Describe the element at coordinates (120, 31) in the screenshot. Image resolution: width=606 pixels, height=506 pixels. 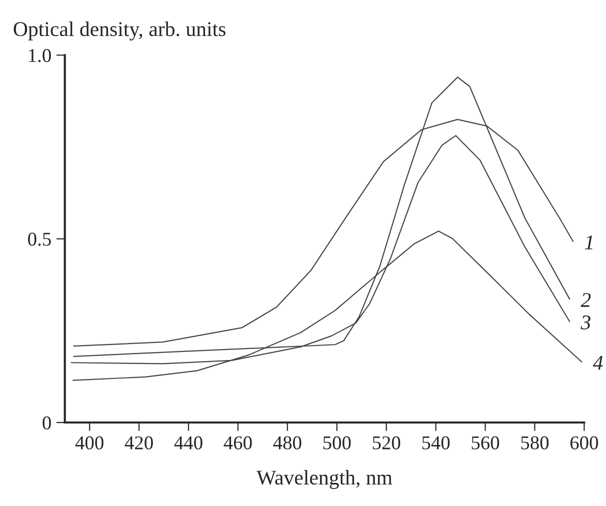
I see `y-axis-title: Optical density, arb. units` at that location.